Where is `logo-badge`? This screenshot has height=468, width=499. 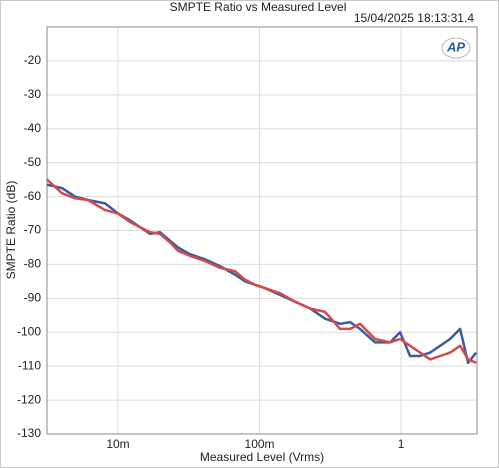
logo-badge is located at coordinates (456, 48).